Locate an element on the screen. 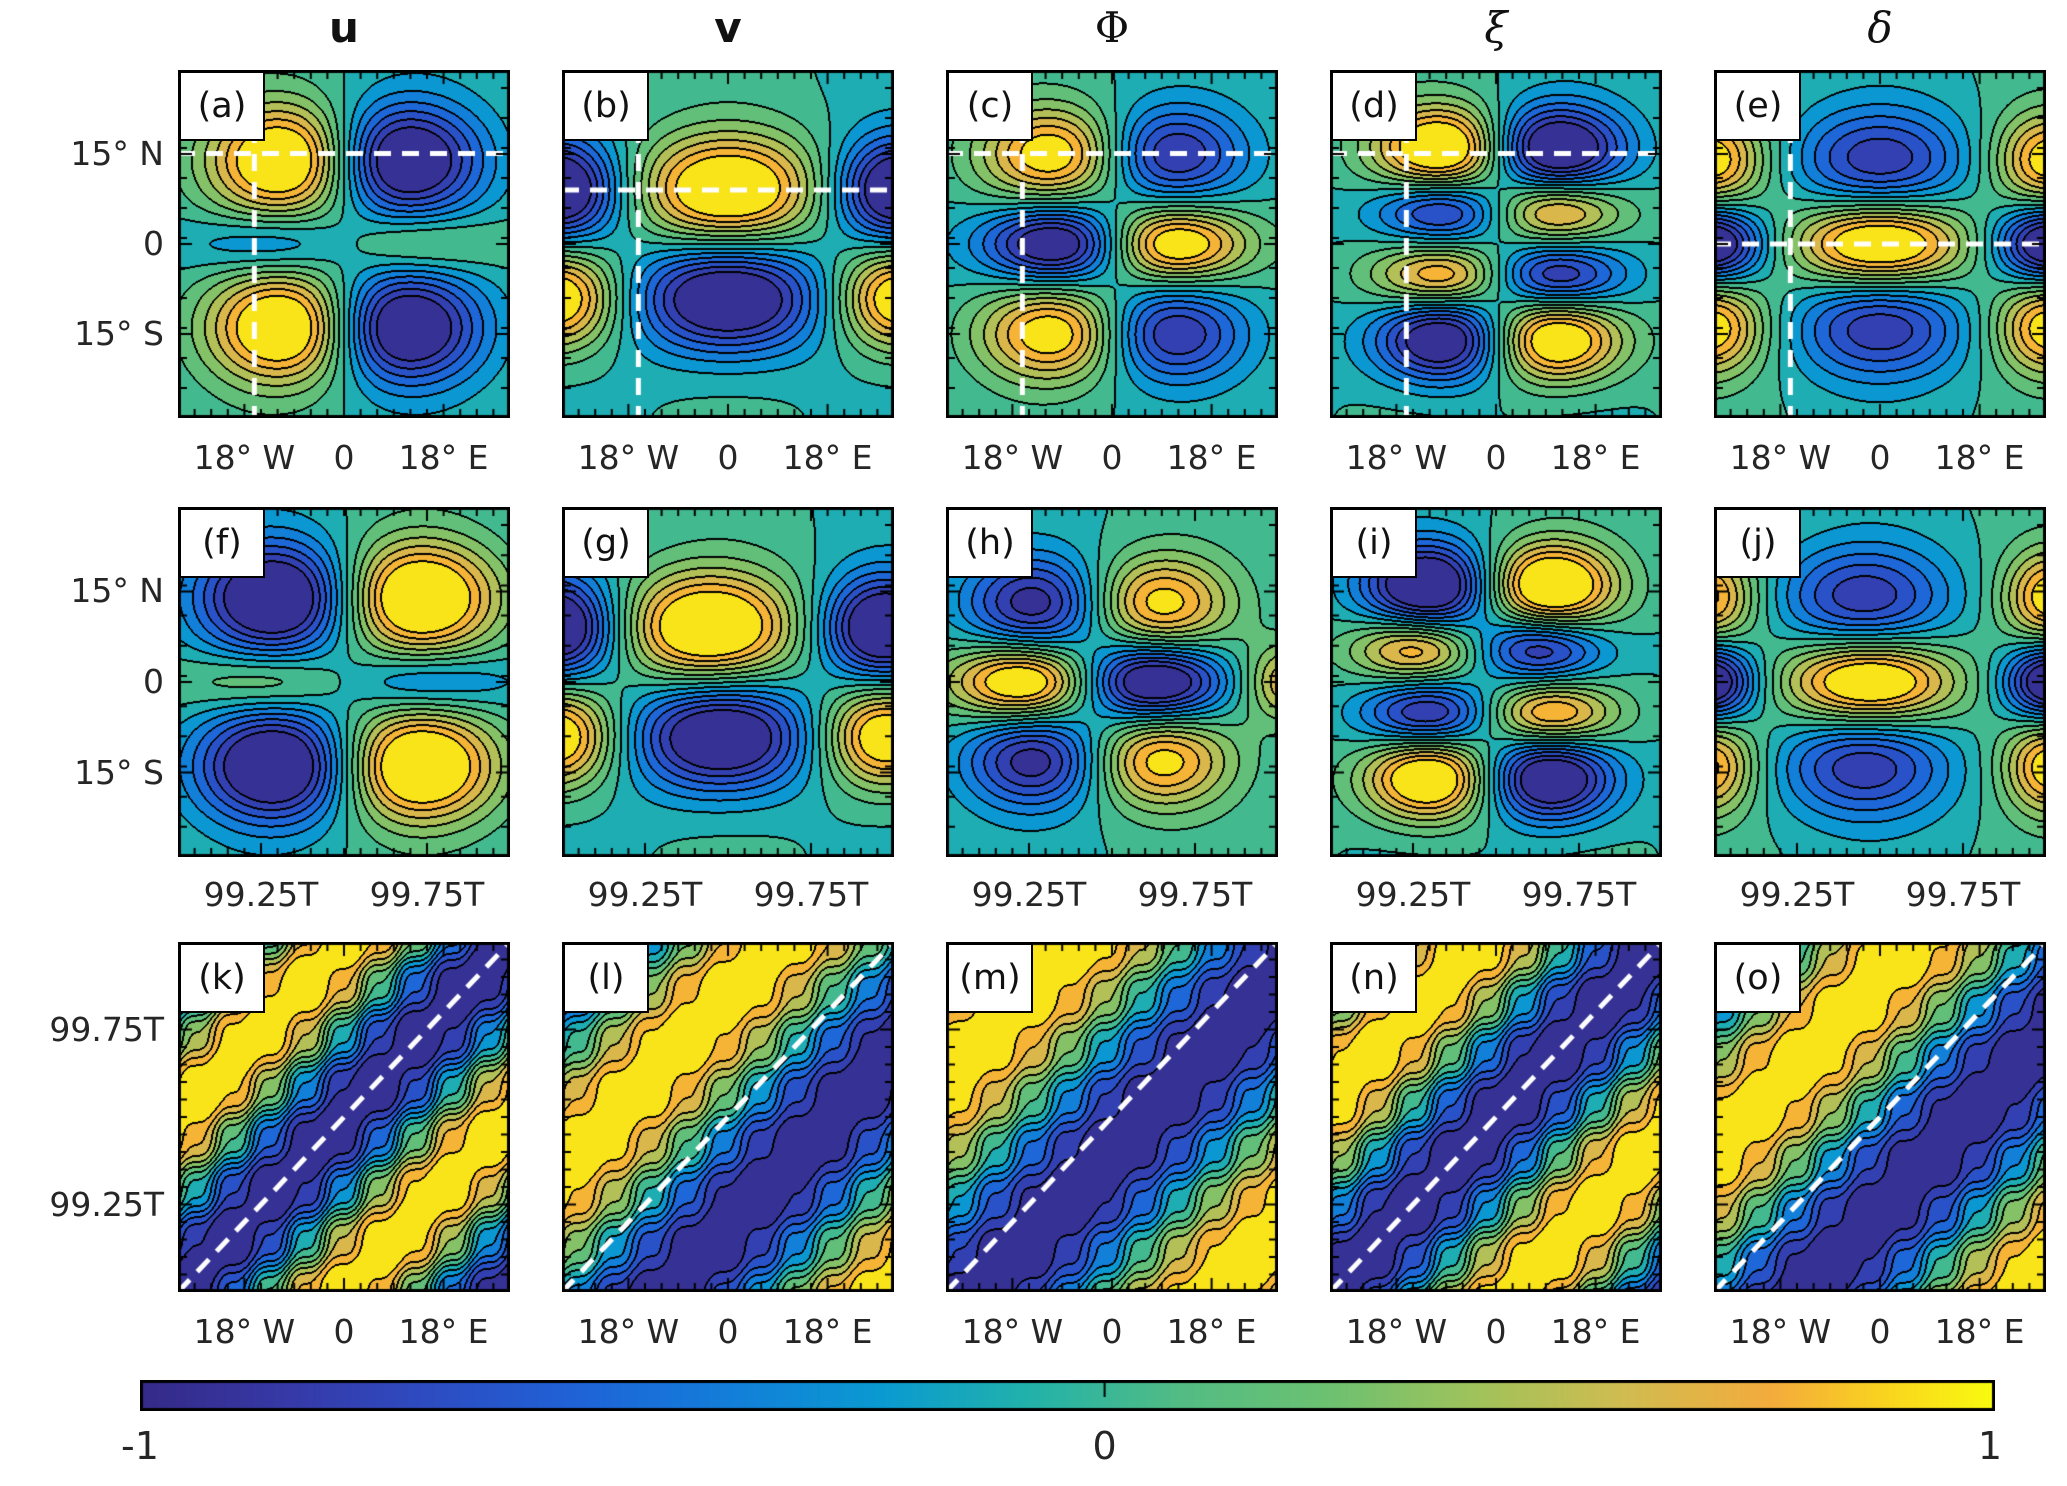 This screenshot has height=1486, width=2067. y-tick-label-row2: 15° S is located at coordinates (119, 772).